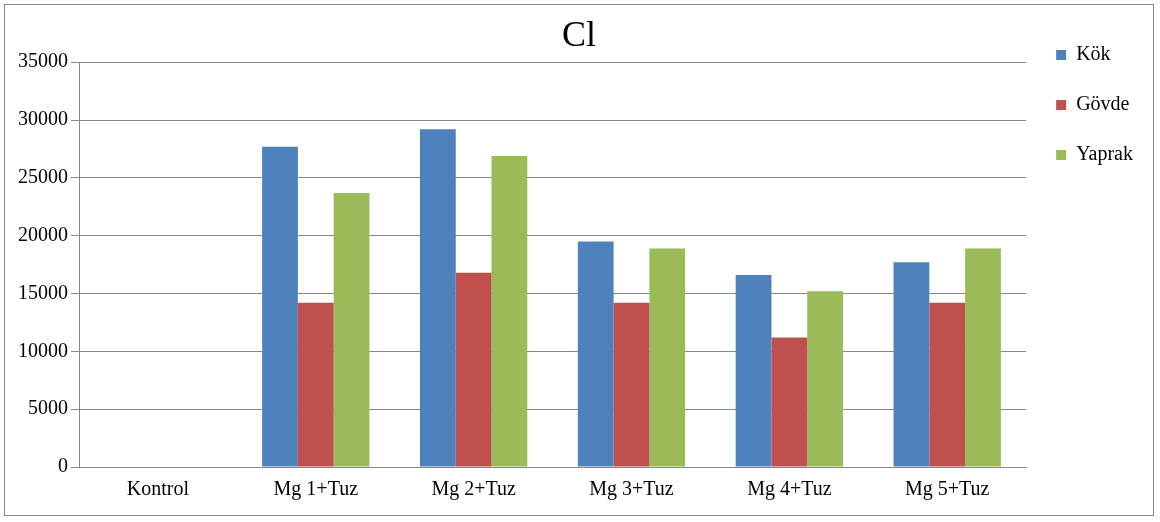 The height and width of the screenshot is (522, 1160). What do you see at coordinates (48, 407) in the screenshot?
I see `y-tick-label: 5000` at bounding box center [48, 407].